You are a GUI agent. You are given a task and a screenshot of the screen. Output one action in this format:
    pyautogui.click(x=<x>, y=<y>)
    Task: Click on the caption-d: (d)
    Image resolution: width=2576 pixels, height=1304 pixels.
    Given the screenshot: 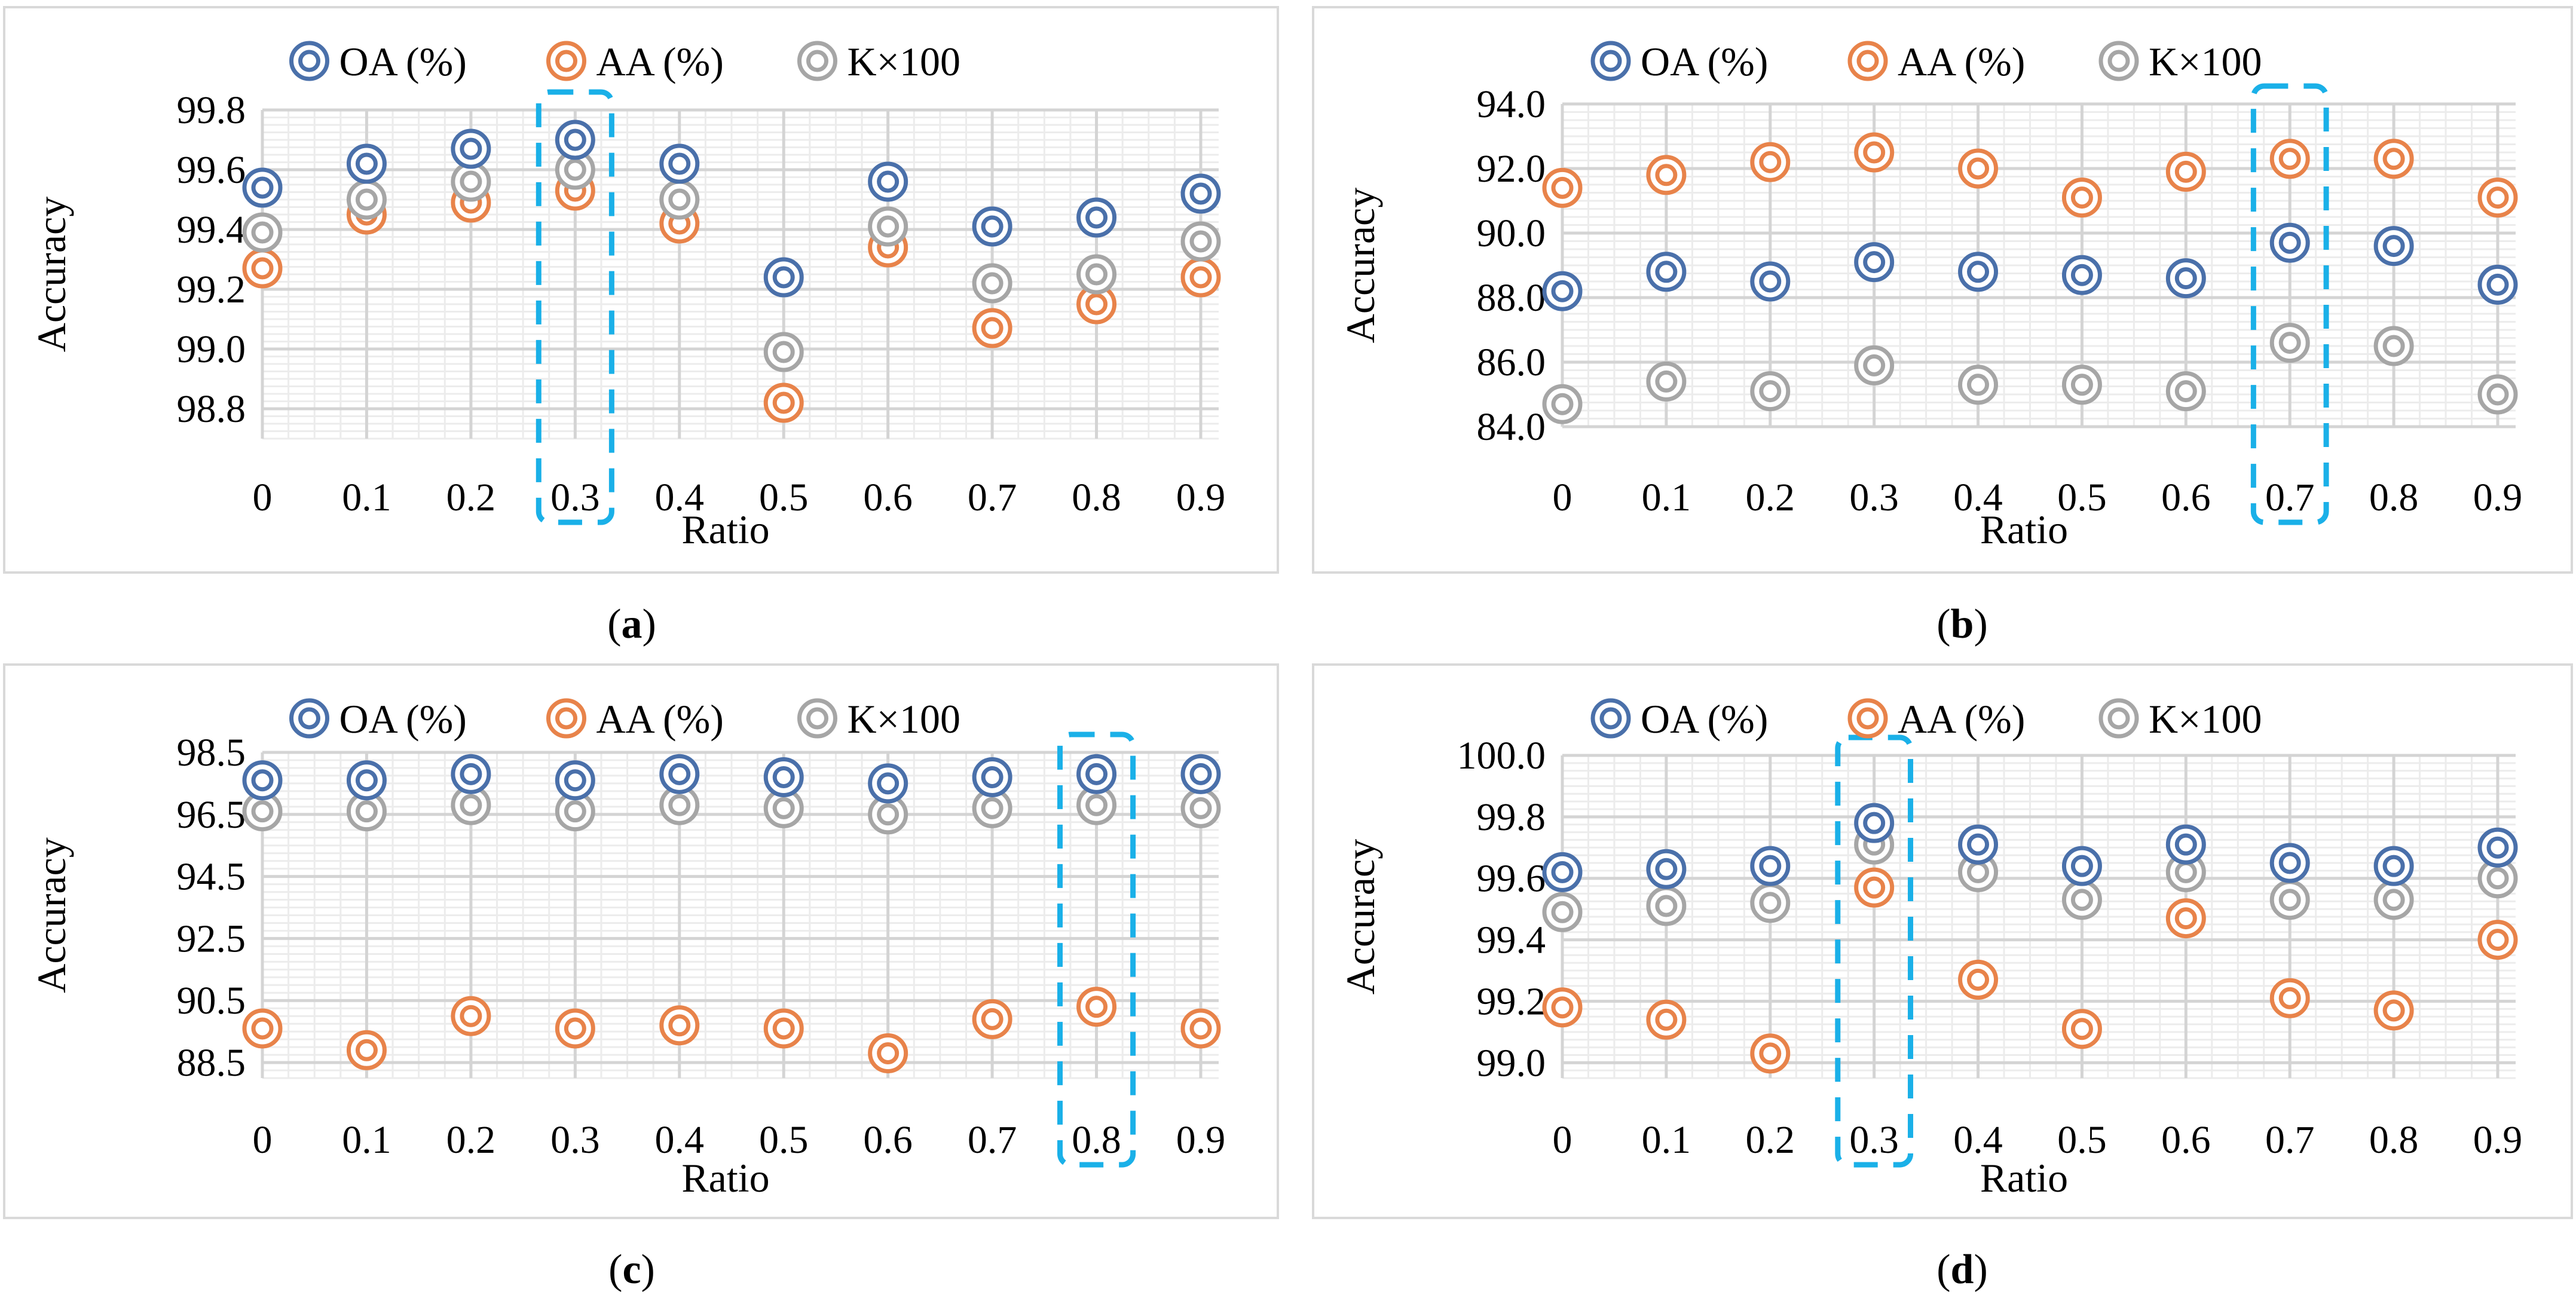 What is the action you would take?
    pyautogui.click(x=1962, y=1270)
    